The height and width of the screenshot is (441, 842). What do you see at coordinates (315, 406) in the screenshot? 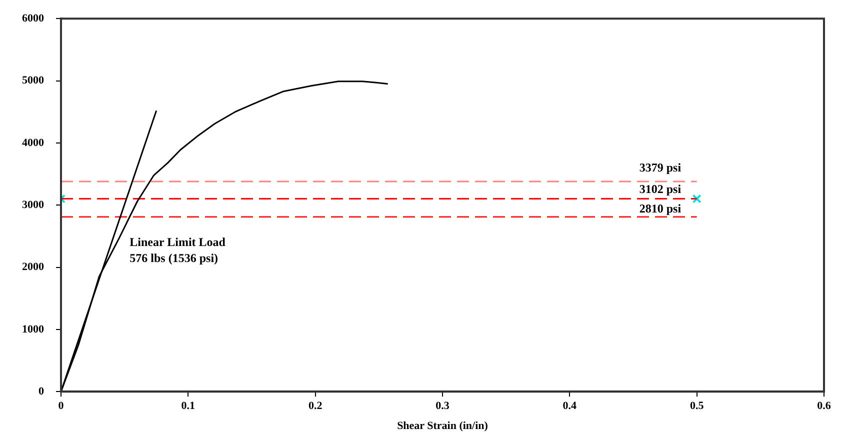
I see `x-tick-label: 0.2` at bounding box center [315, 406].